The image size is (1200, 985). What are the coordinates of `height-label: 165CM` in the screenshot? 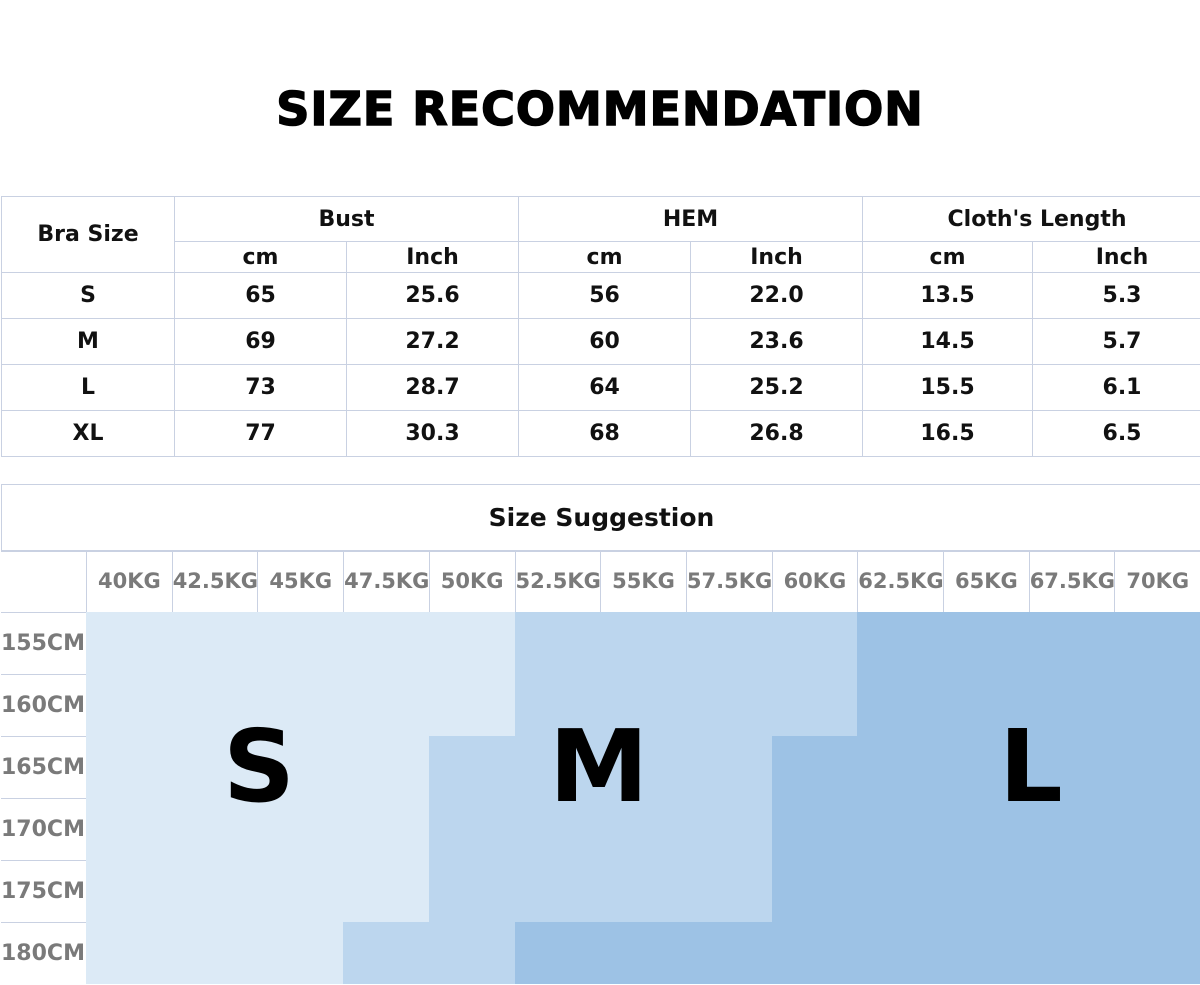 It's located at (43, 767).